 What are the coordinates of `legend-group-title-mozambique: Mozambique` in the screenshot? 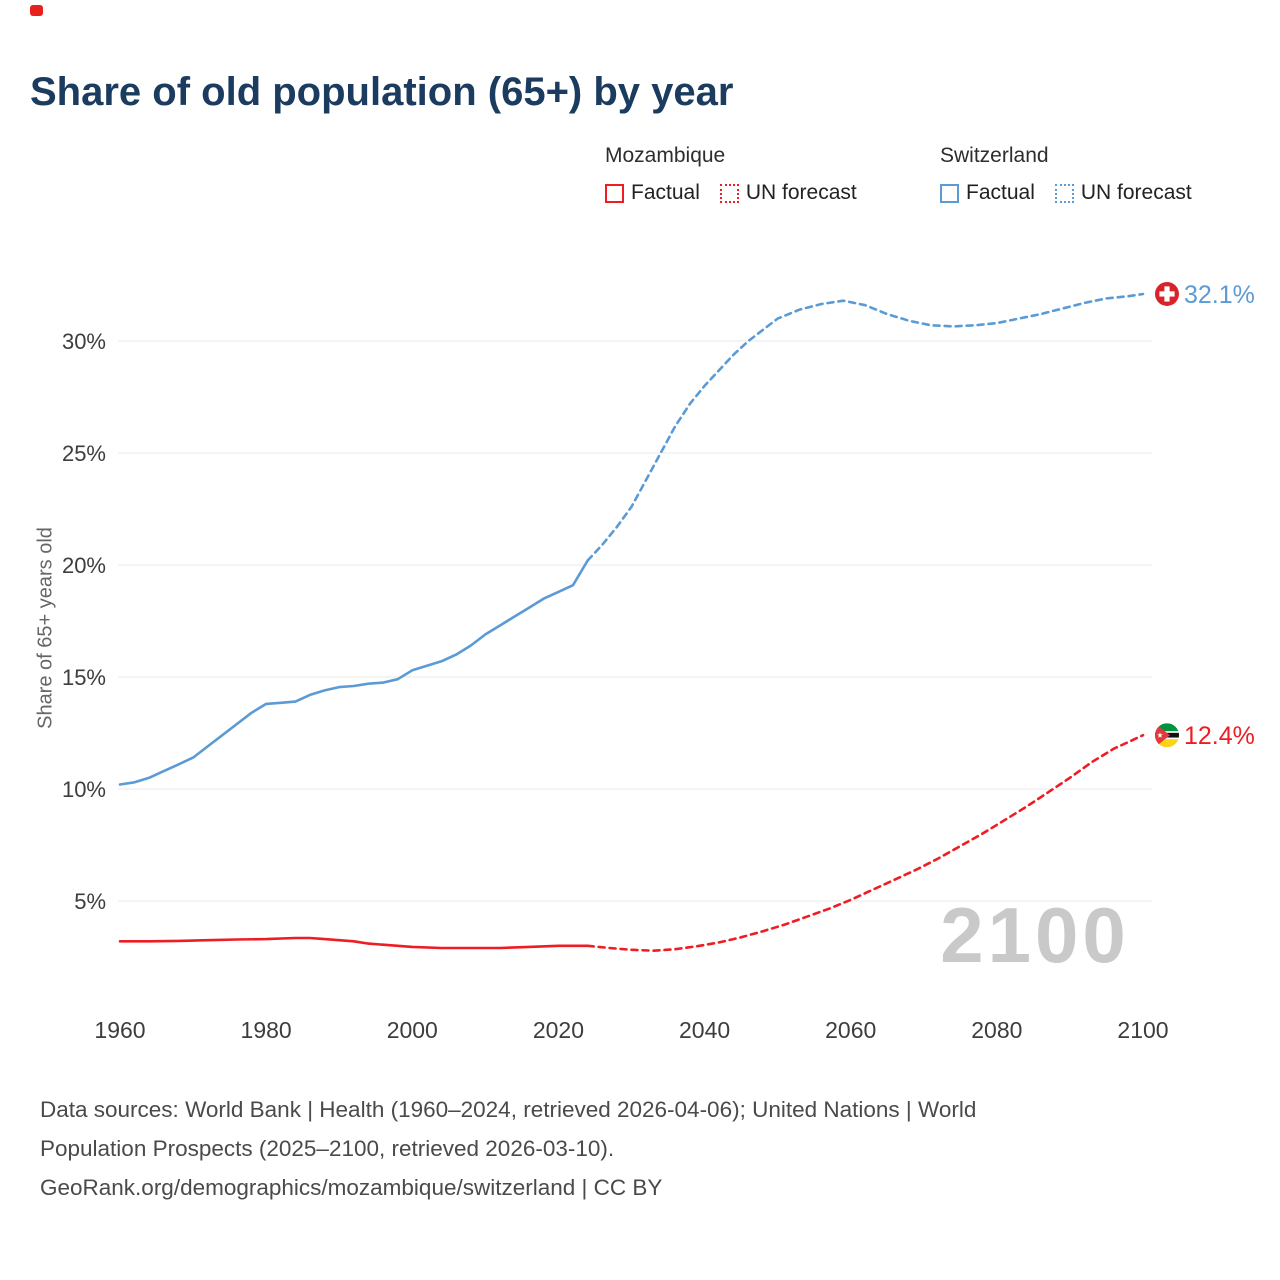 It's located at (665, 155).